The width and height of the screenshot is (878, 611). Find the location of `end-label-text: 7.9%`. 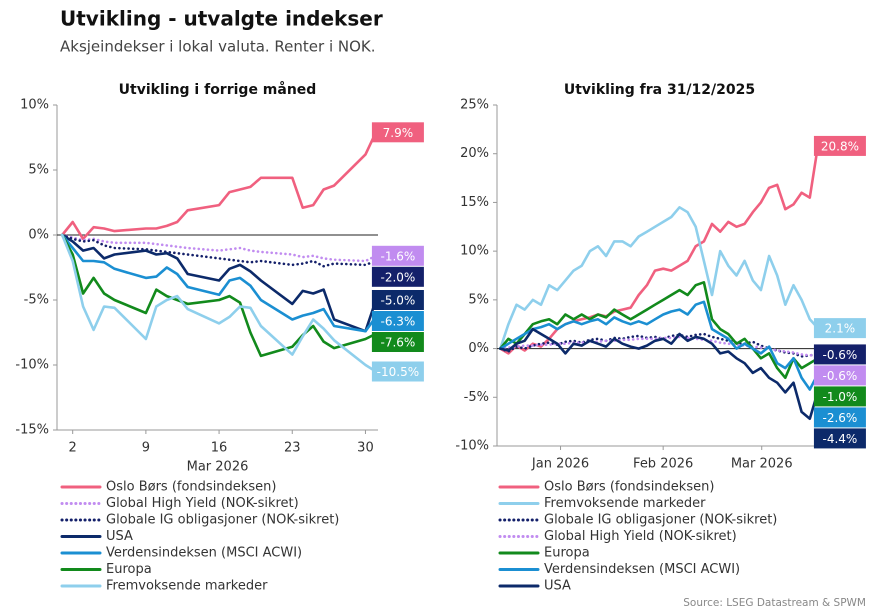

end-label-text: 7.9% is located at coordinates (398, 133).